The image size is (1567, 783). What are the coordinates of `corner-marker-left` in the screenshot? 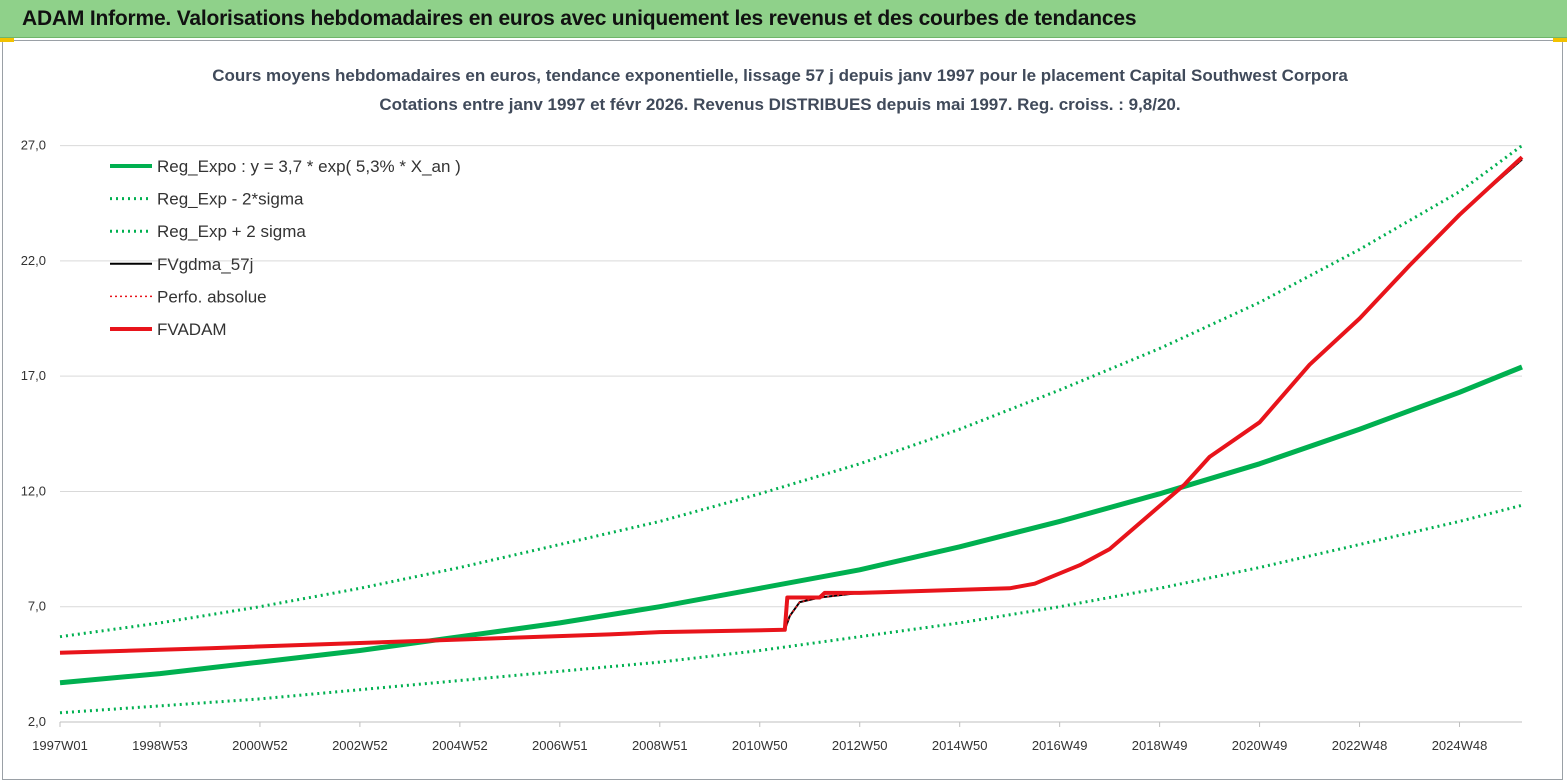 It's located at (7, 40).